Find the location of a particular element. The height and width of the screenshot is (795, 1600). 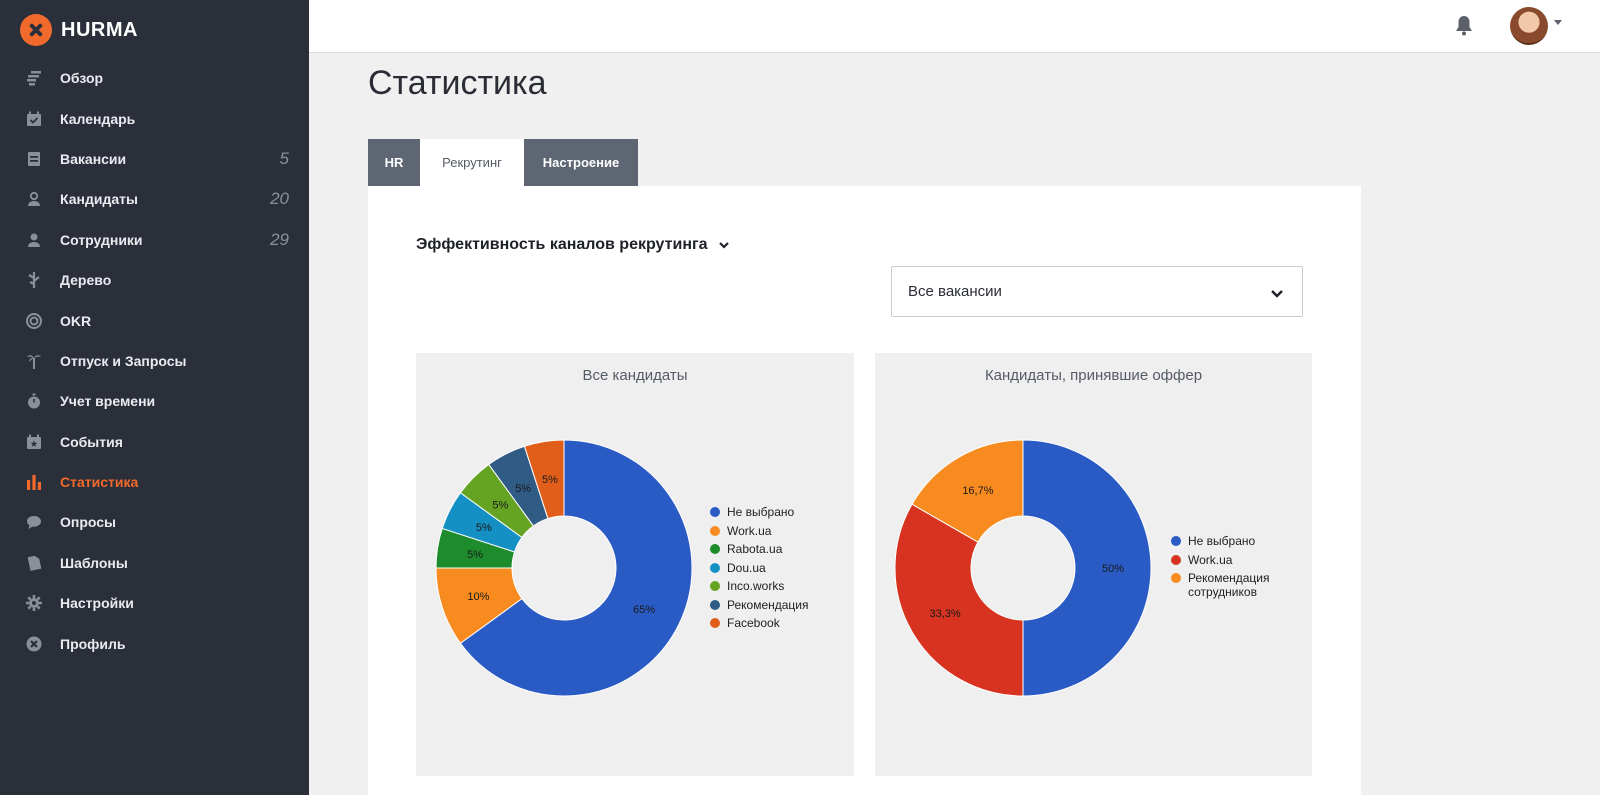

sidebar-item-event-calendar: События is located at coordinates (154, 442).